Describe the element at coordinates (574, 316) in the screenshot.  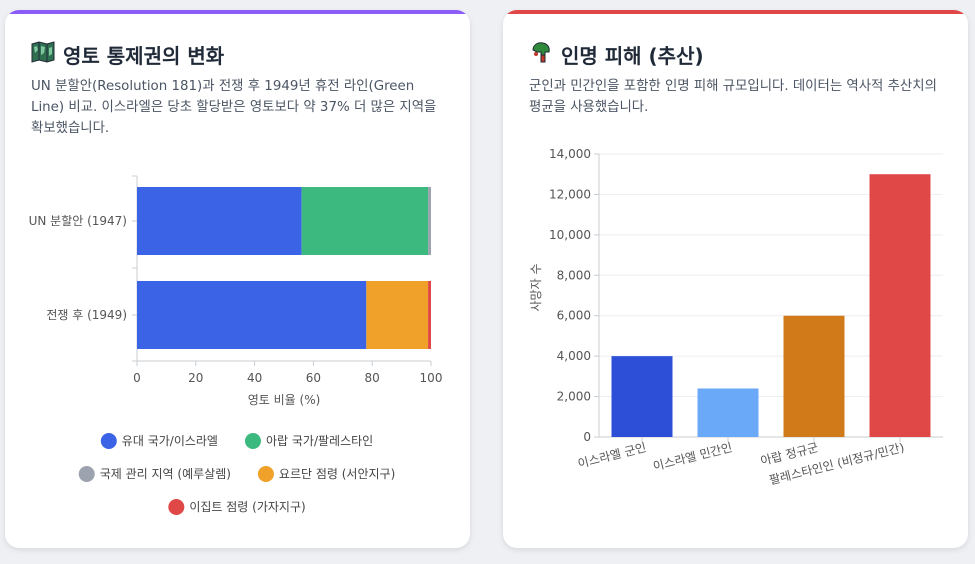
I see `y-tick-label: 6,000` at that location.